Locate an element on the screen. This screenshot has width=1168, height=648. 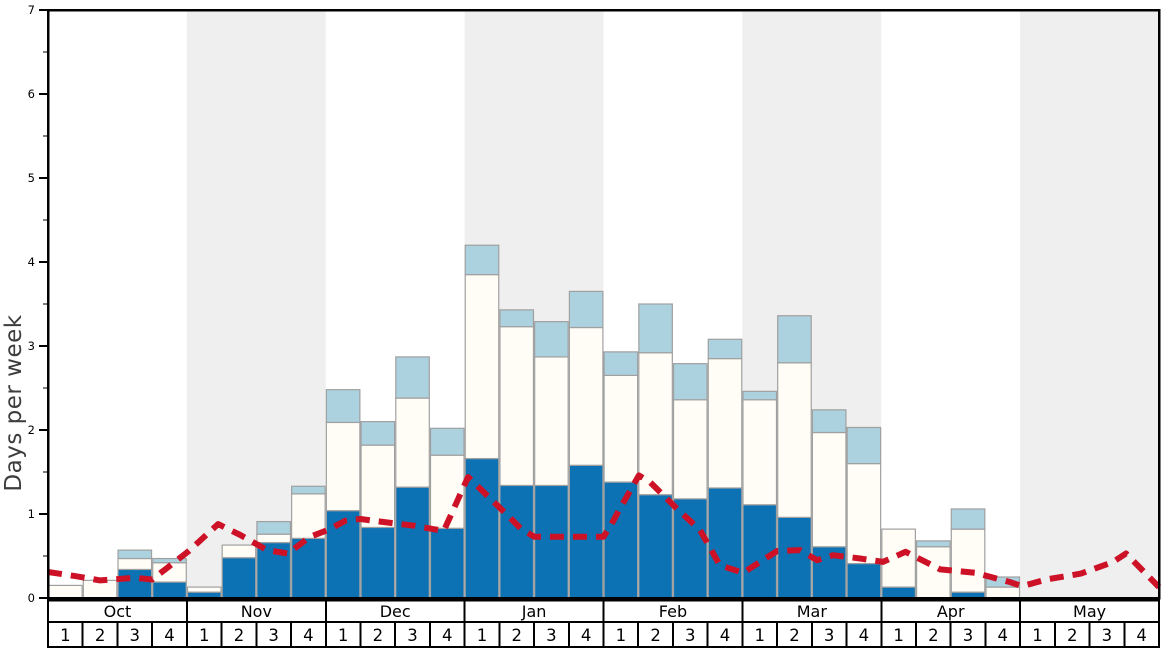
y-tick-label: 0 is located at coordinates (31, 598).